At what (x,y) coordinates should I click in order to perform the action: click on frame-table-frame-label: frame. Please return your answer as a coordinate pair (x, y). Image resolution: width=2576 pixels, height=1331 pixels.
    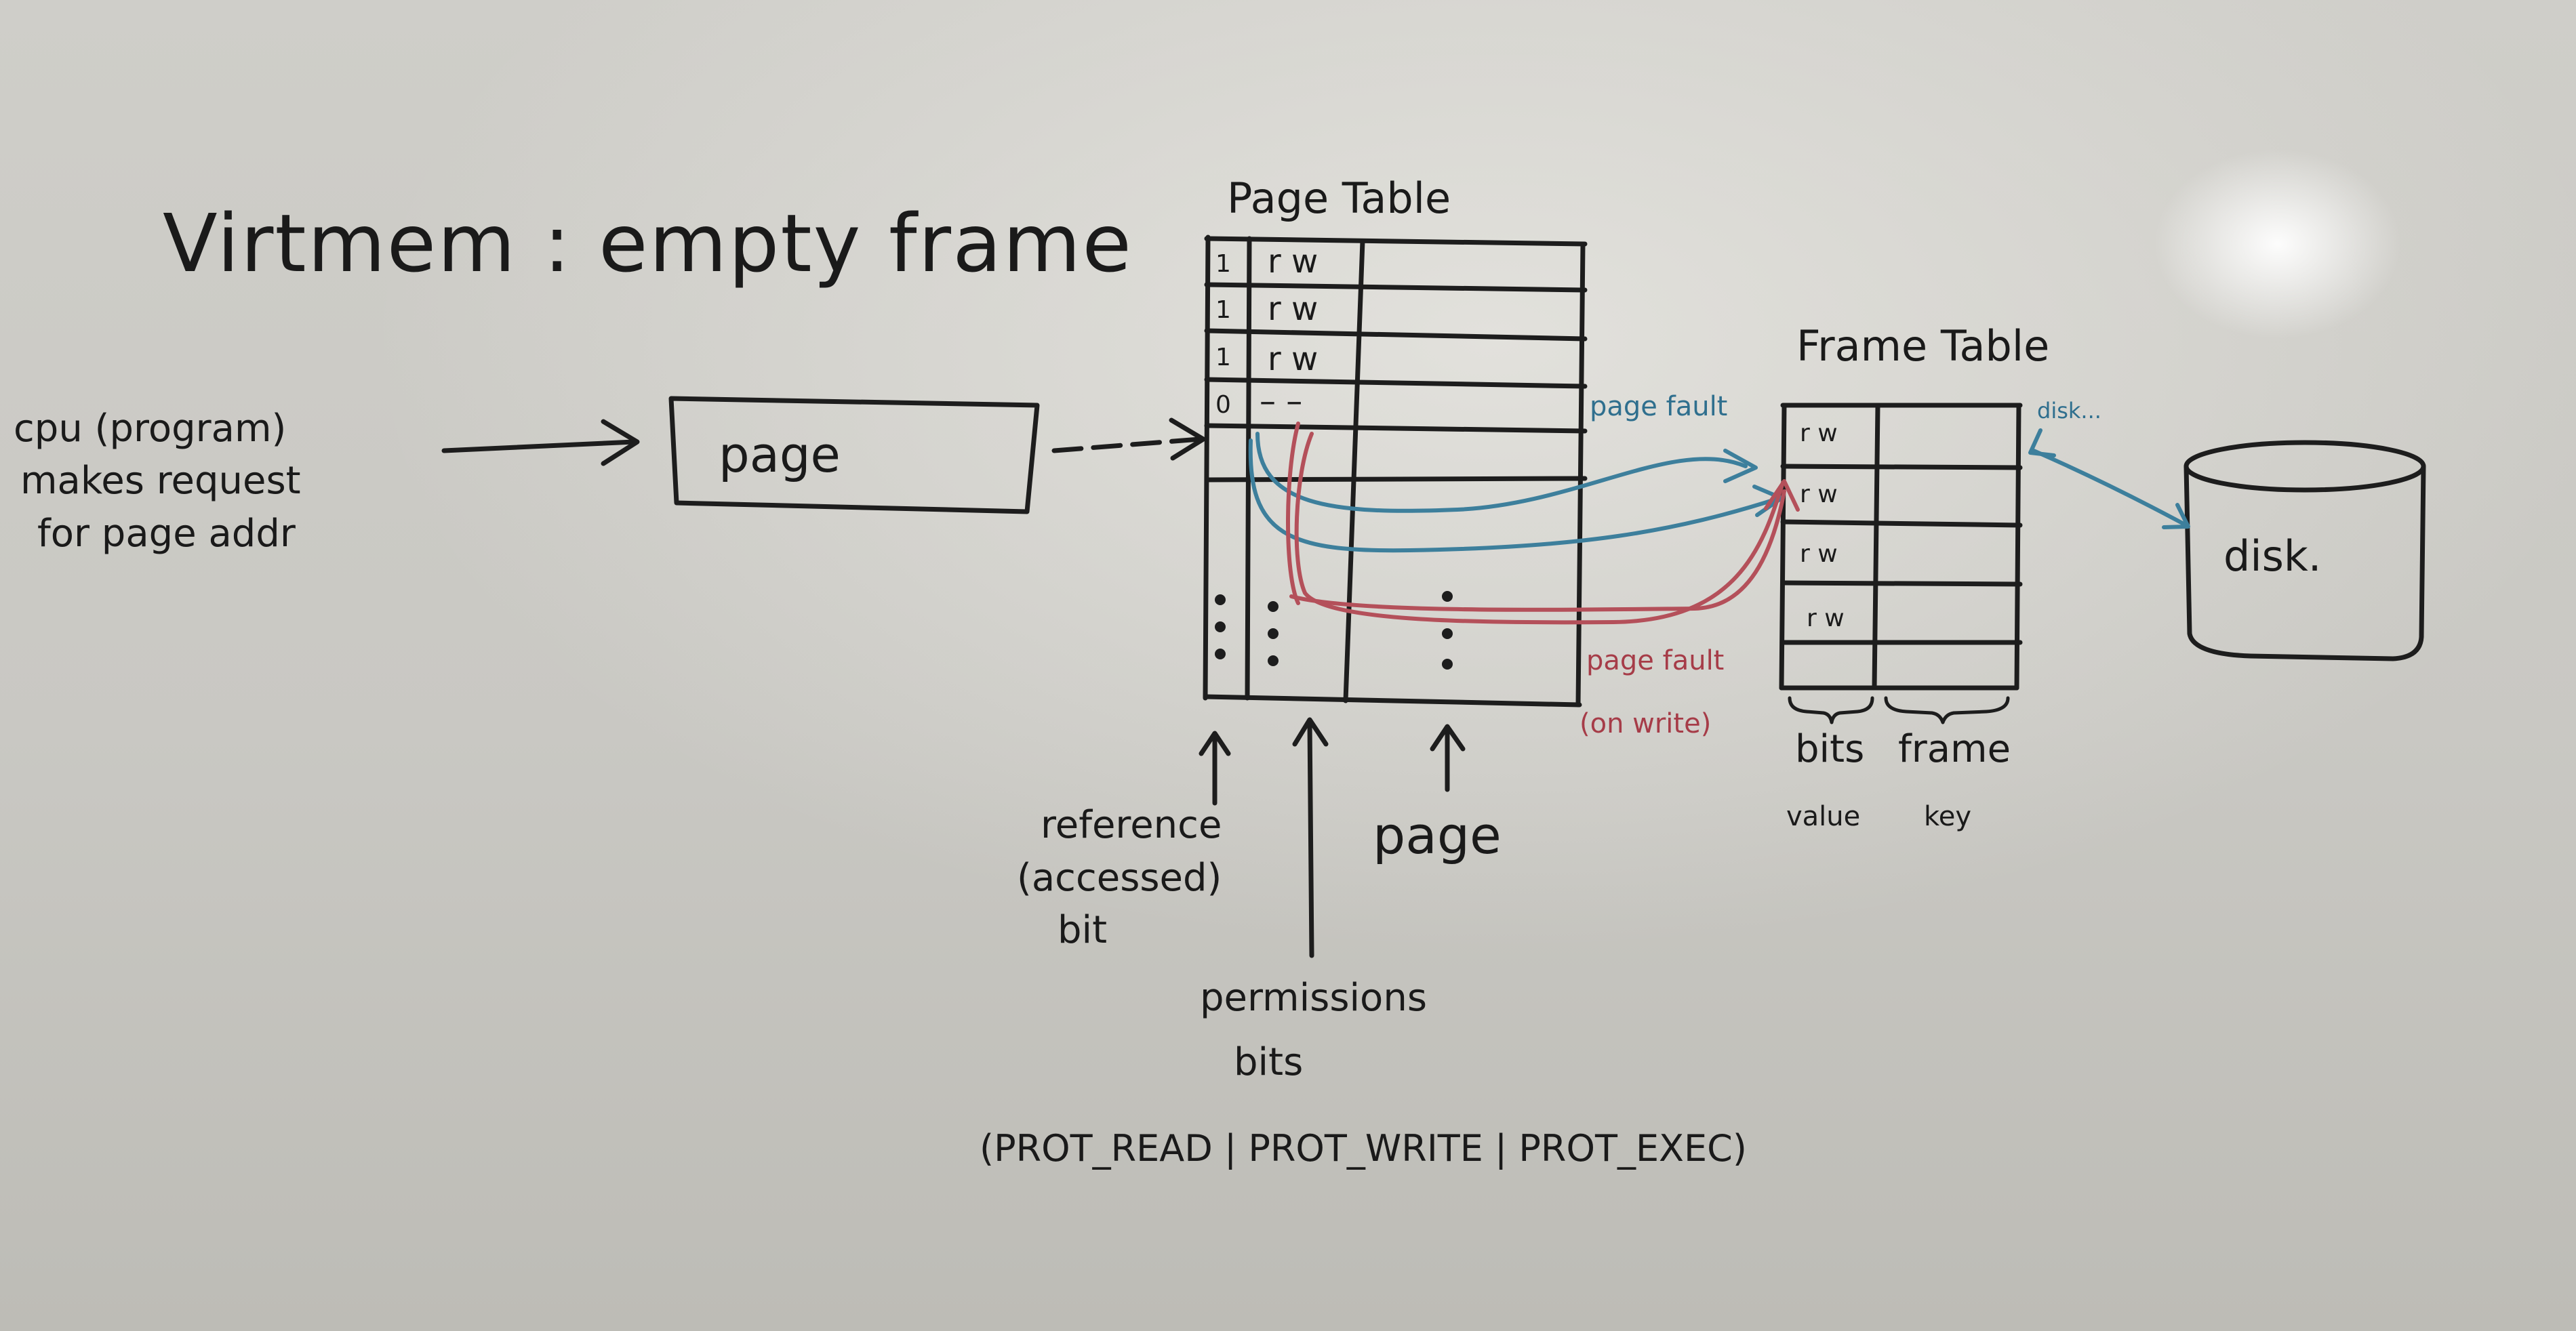
    Looking at the image, I should click on (1954, 749).